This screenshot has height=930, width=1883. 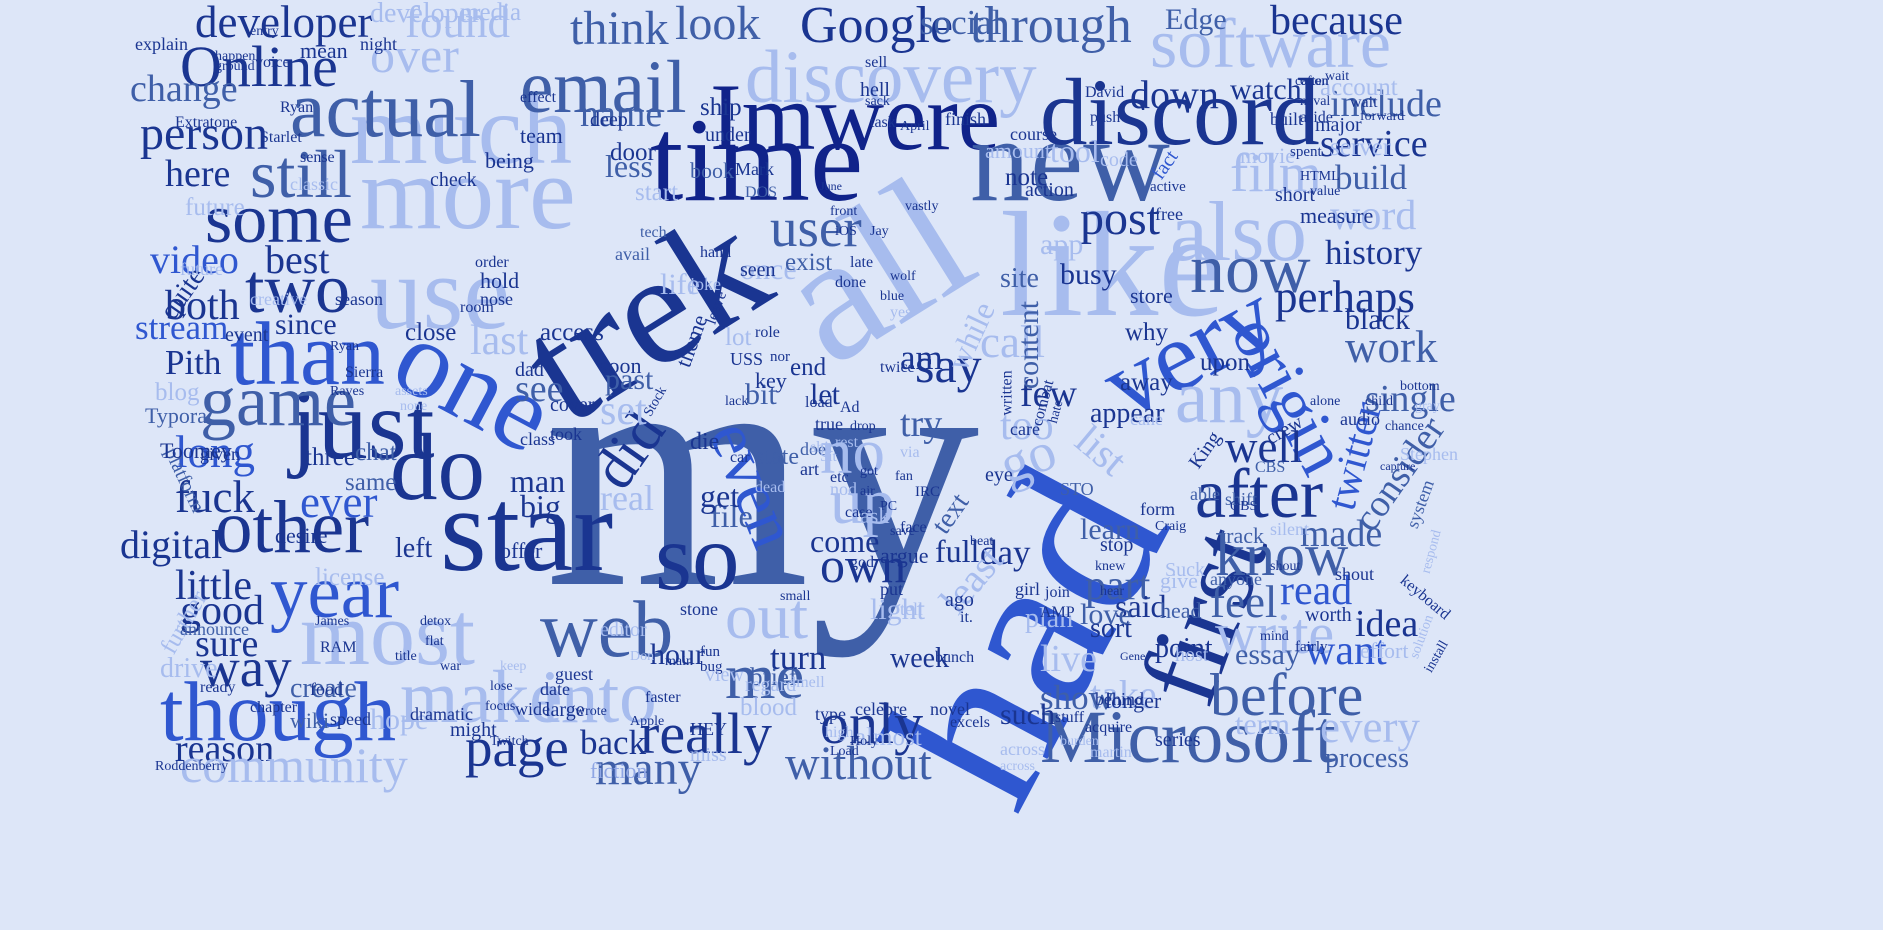 I want to click on word-39: year, so click(x=335, y=592).